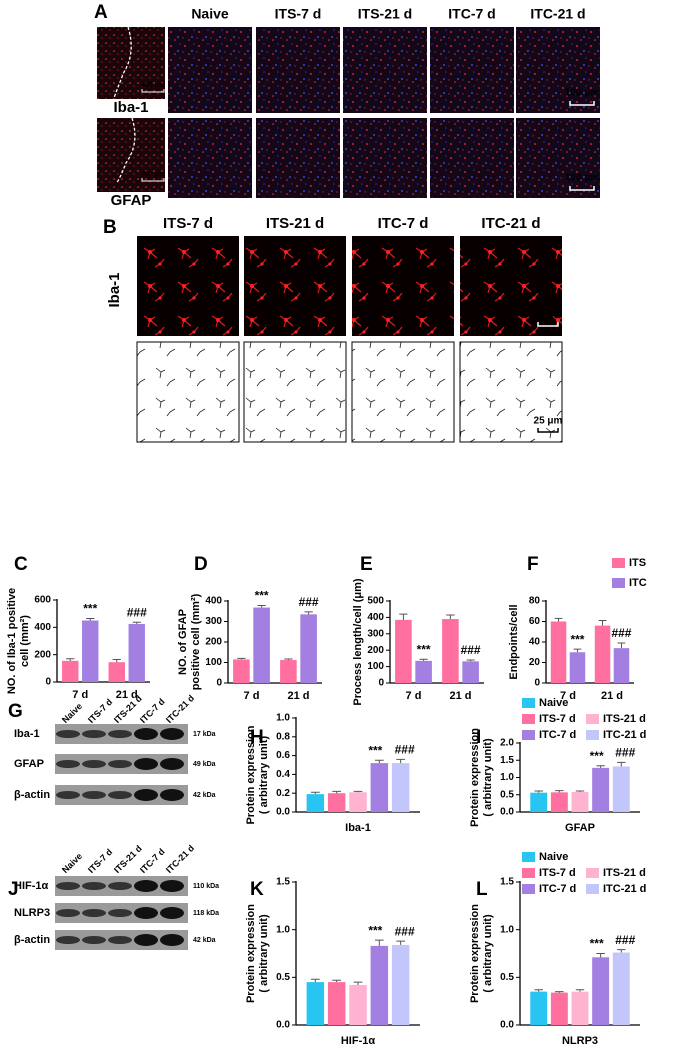 This screenshot has width=685, height=1061. What do you see at coordinates (507, 794) in the screenshot?
I see `y-tick-label: 0.5` at bounding box center [507, 794].